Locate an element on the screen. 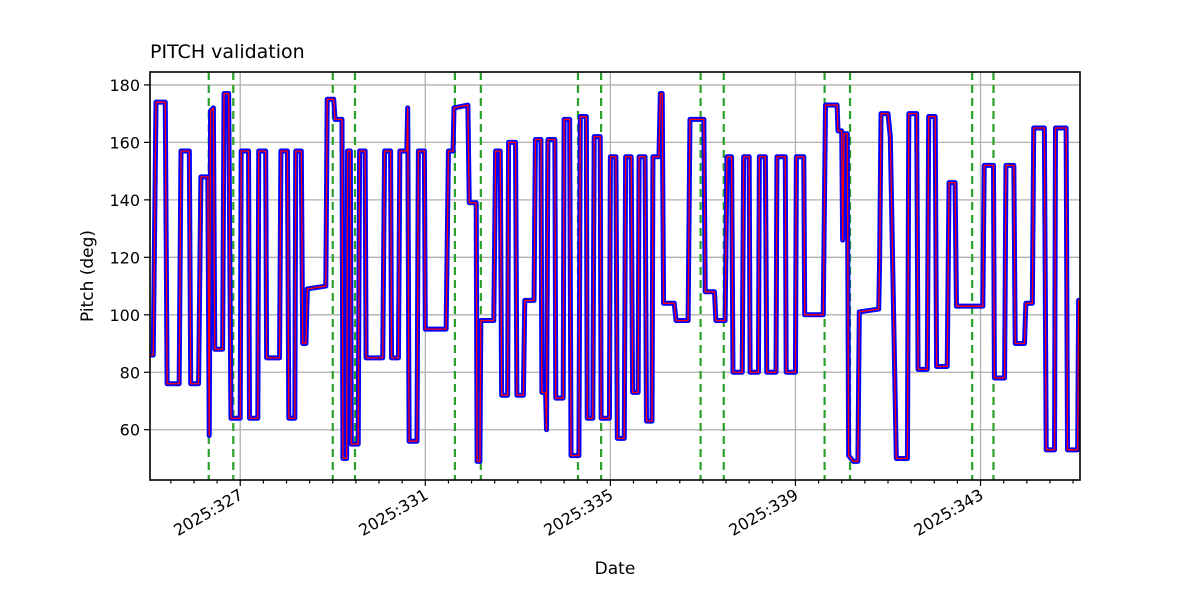 This screenshot has width=1200, height=600. y-tick-label: 140 is located at coordinates (124, 200).